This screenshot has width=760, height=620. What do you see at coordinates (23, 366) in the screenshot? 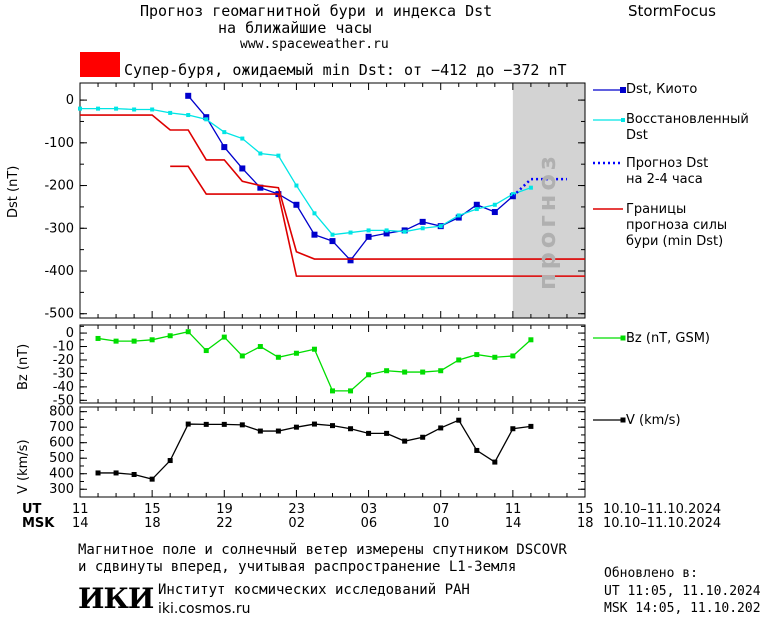
I see `bz-ylabel: Bz (nT)` at bounding box center [23, 366].